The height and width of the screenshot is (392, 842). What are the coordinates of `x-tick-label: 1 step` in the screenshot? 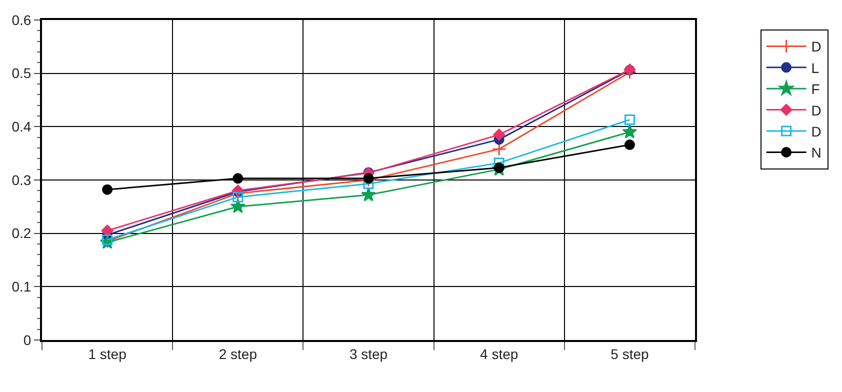 It's located at (107, 354).